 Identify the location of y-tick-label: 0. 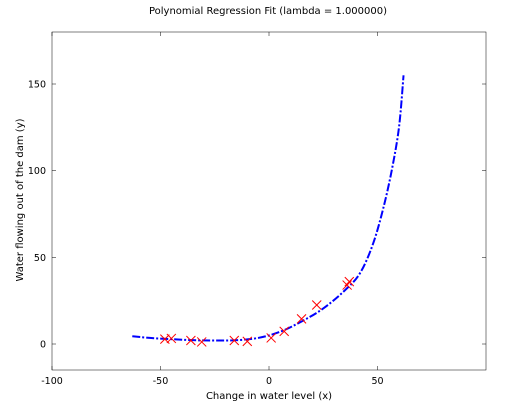
(43, 345).